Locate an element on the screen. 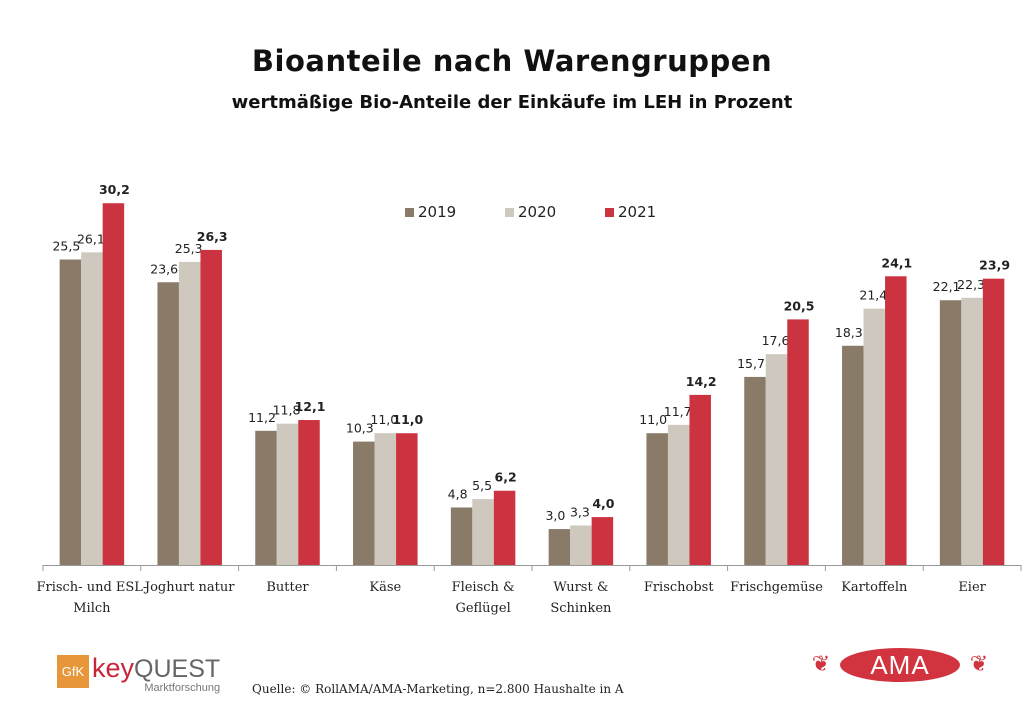 Image resolution: width=1024 pixels, height=707 pixels. data-label-2019: 11,2 is located at coordinates (262, 417).